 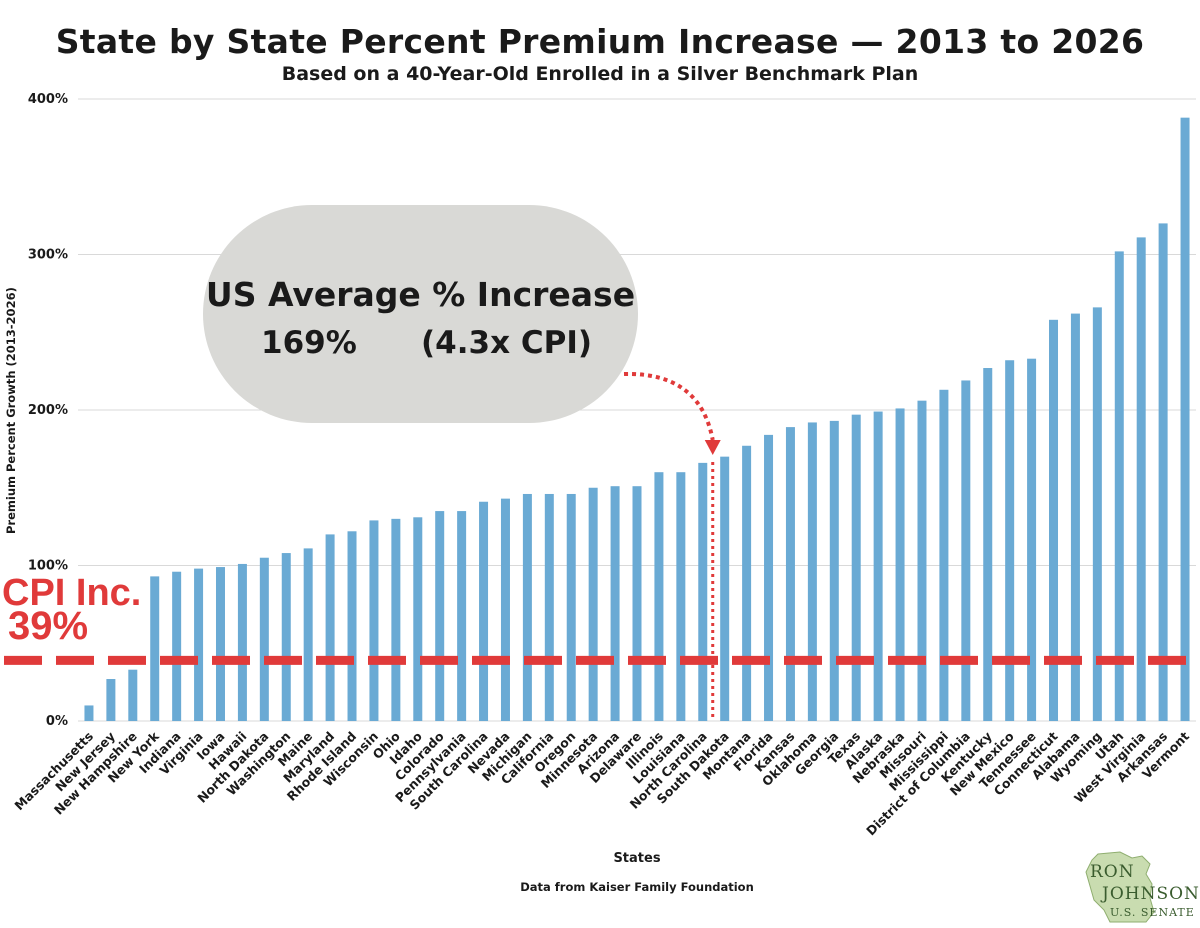 I want to click on y-tick-label: 300%, so click(x=48, y=255).